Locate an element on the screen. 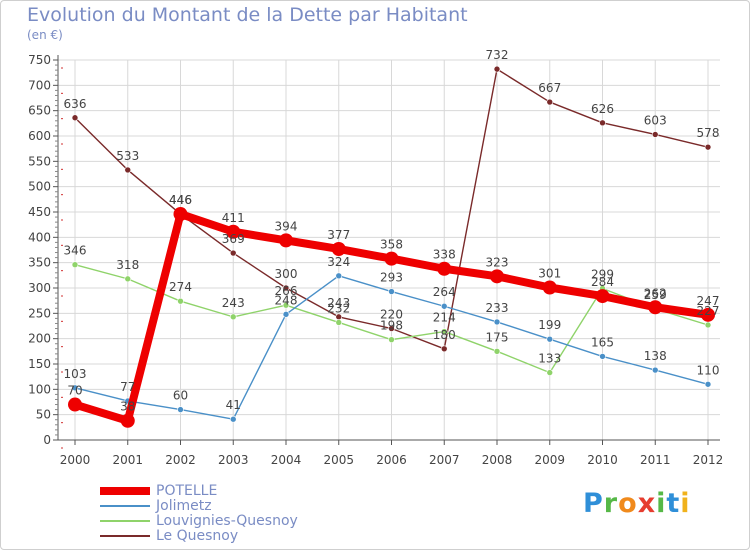  data-label: 214 is located at coordinates (444, 318).